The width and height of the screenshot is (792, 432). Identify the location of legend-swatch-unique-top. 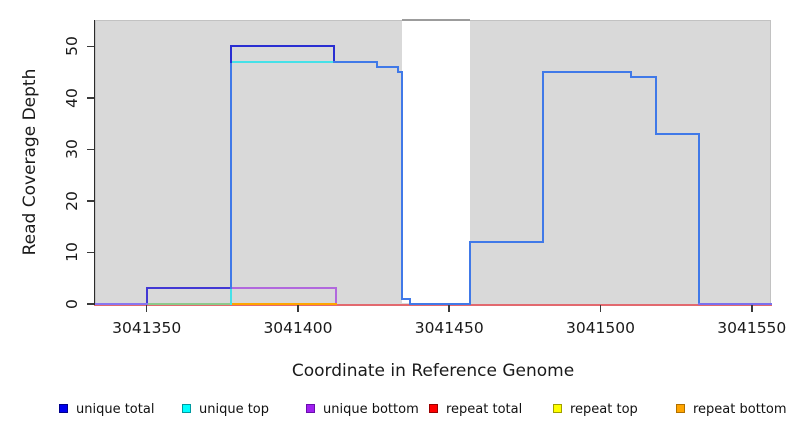
(186, 408).